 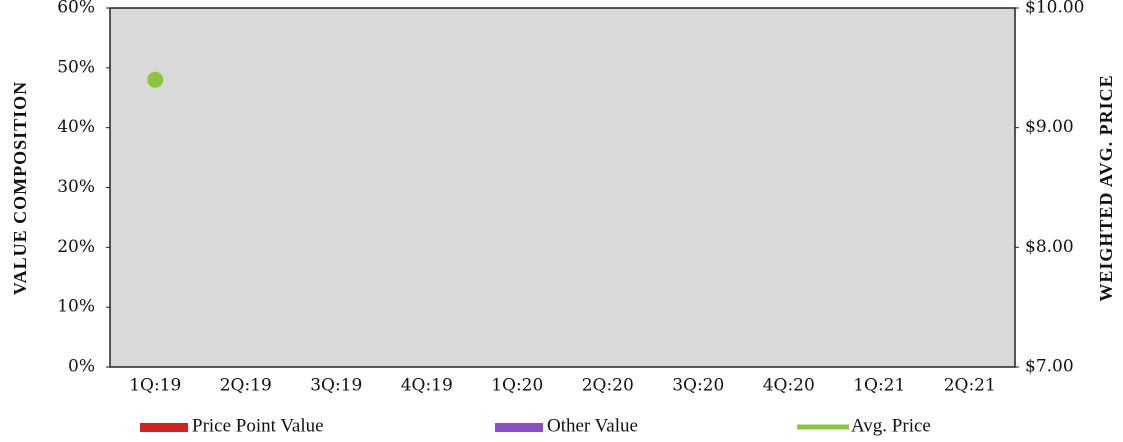 I want to click on x-tick-label: 3Q:19, so click(x=336, y=386).